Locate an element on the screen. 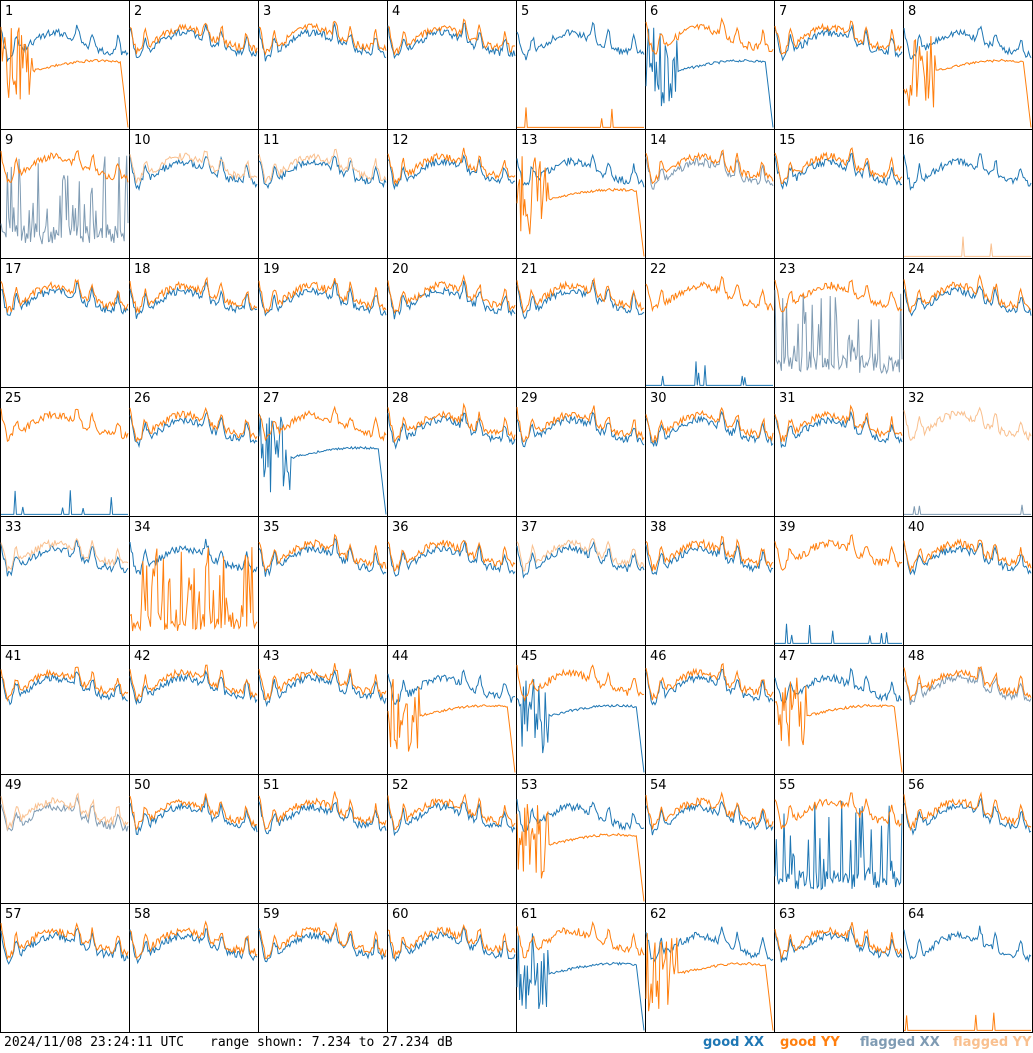 Image resolution: width=1033 pixels, height=1053 pixels. panel-label: 42 is located at coordinates (142, 656).